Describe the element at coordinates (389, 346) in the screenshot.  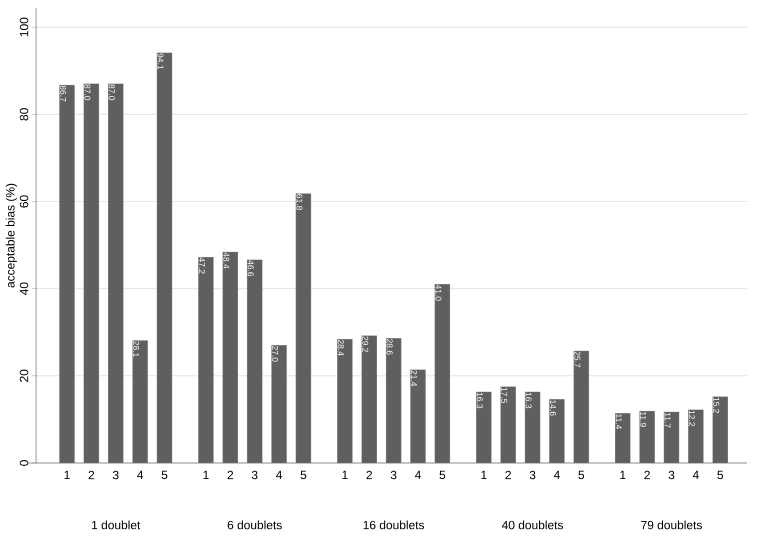
I see `data-label: 28.6` at that location.